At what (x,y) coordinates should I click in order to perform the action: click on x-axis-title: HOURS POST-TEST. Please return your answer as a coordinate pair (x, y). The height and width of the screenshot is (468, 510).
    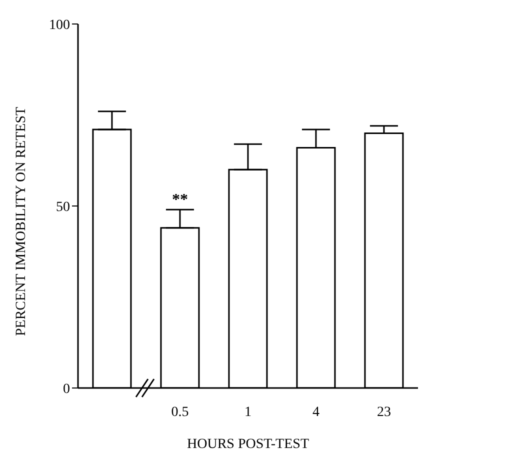
    Looking at the image, I should click on (248, 444).